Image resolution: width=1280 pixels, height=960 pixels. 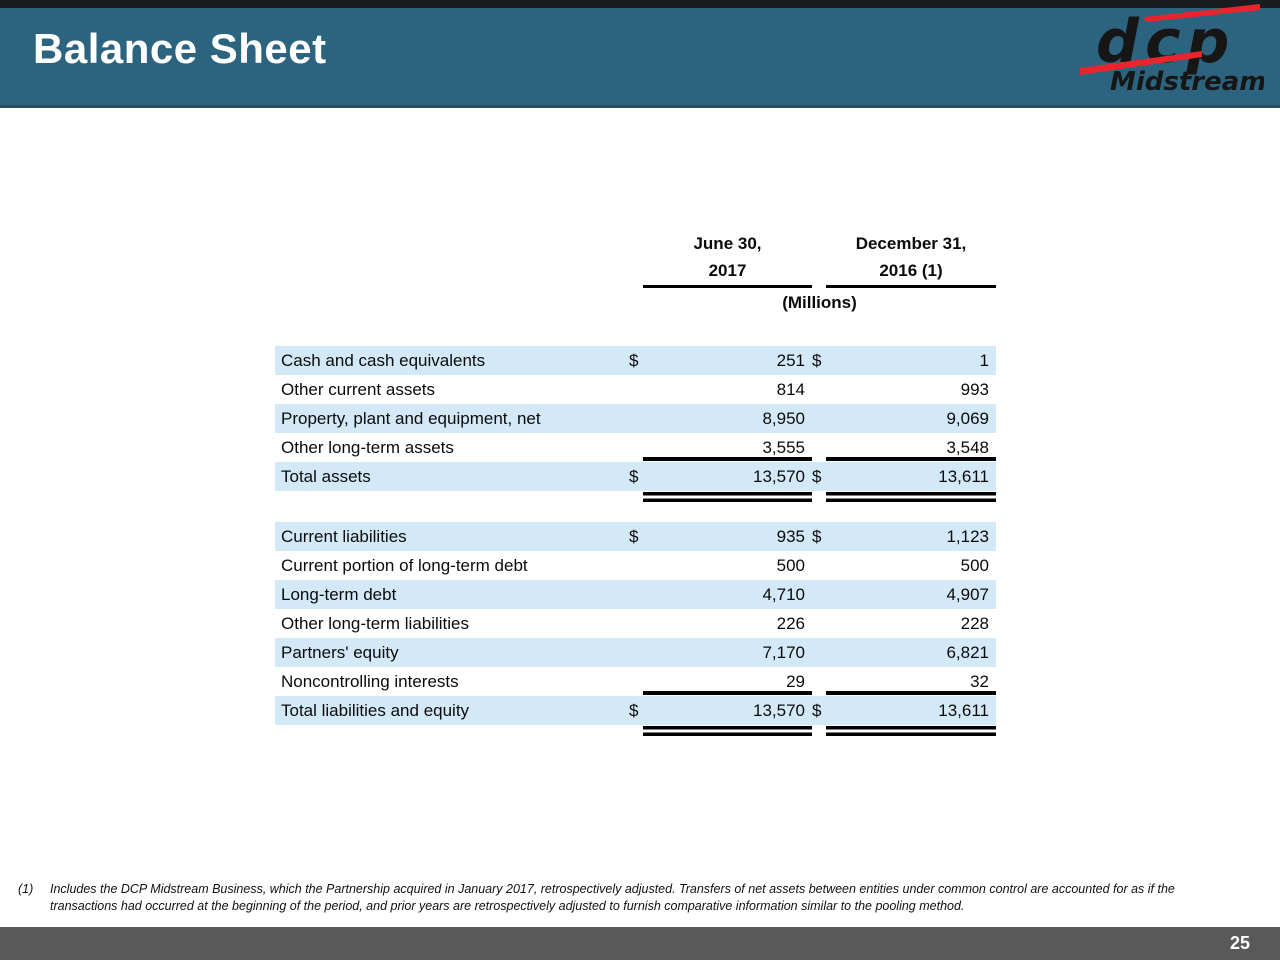 What do you see at coordinates (370, 681) in the screenshot?
I see `row-label: Noncontrolling interests` at bounding box center [370, 681].